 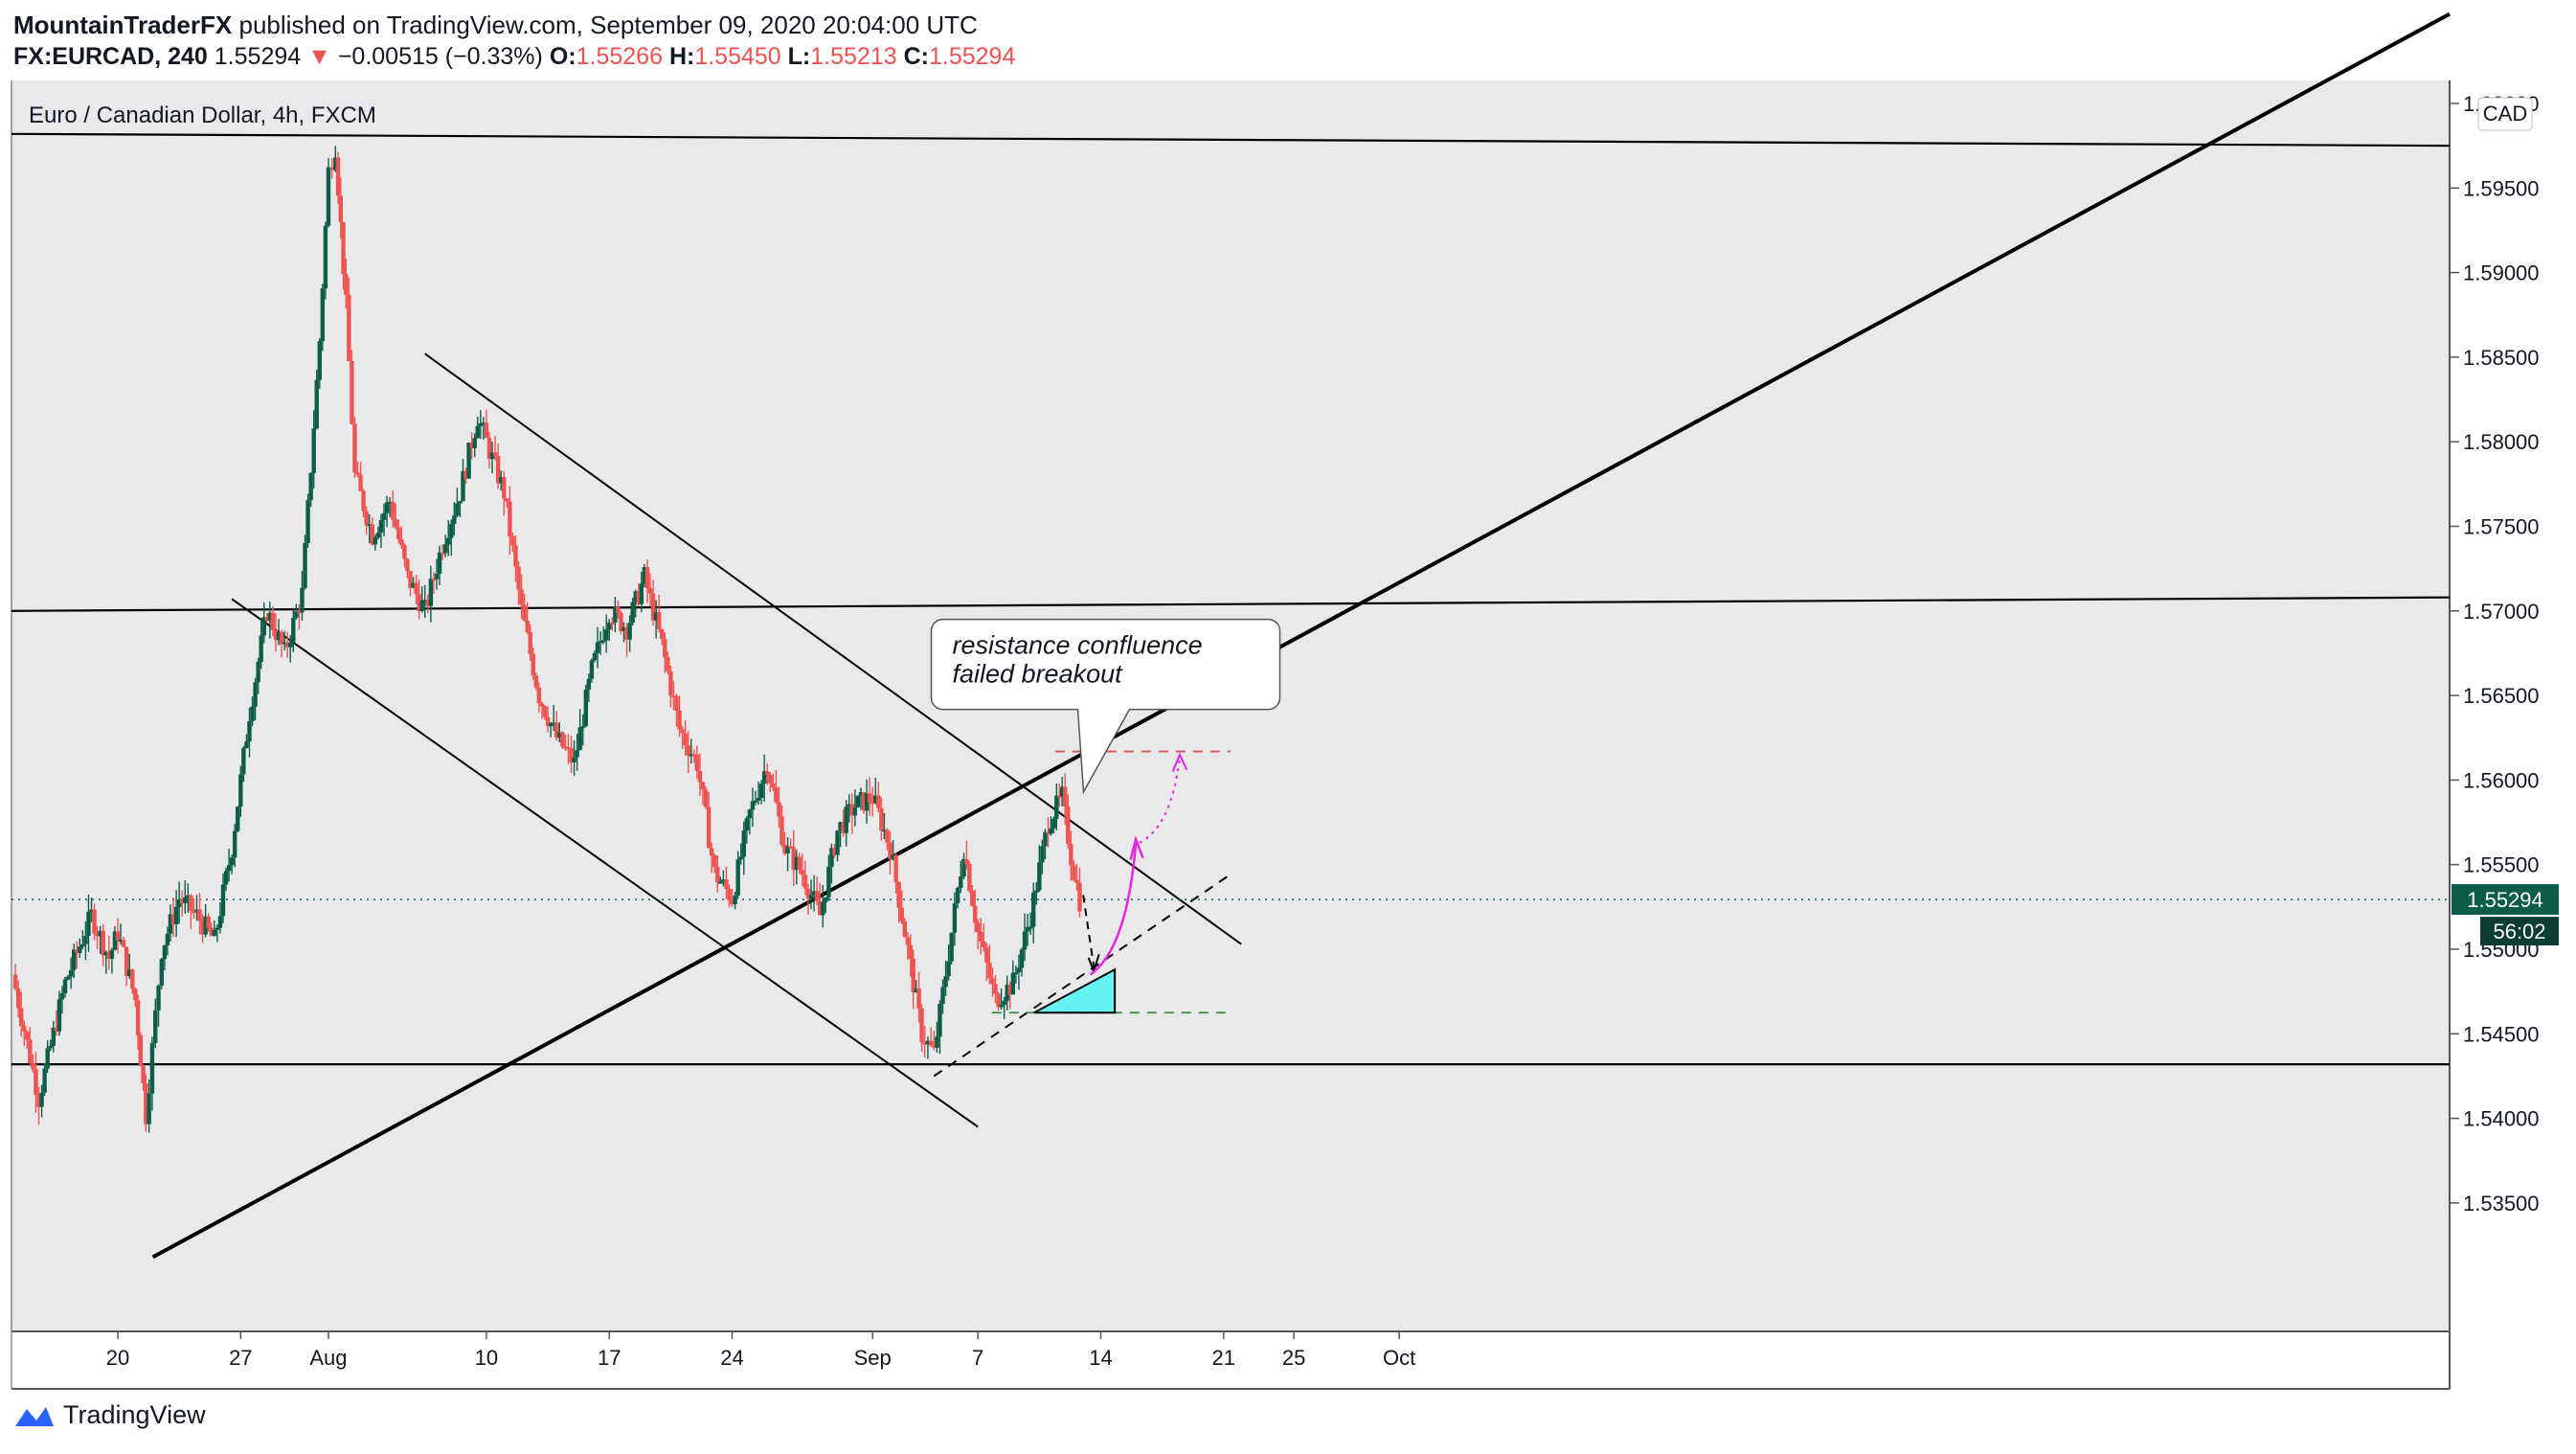 I want to click on countdown-badge-label: 56:02, so click(x=2519, y=931).